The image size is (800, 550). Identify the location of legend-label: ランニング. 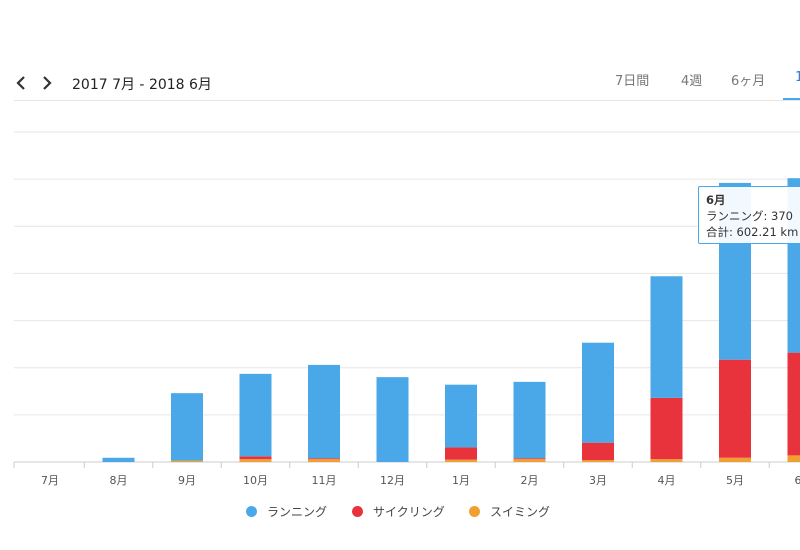
(297, 512).